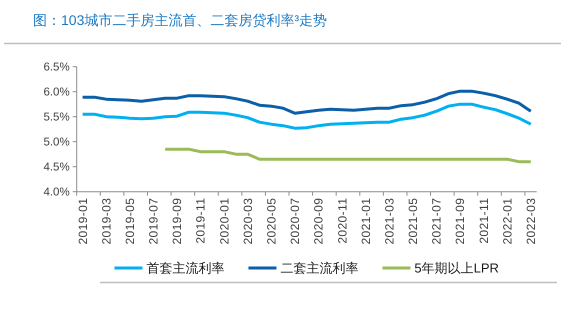 This screenshot has height=332, width=577. What do you see at coordinates (295, 221) in the screenshot?
I see `x-tick-label: 2020-07` at bounding box center [295, 221].